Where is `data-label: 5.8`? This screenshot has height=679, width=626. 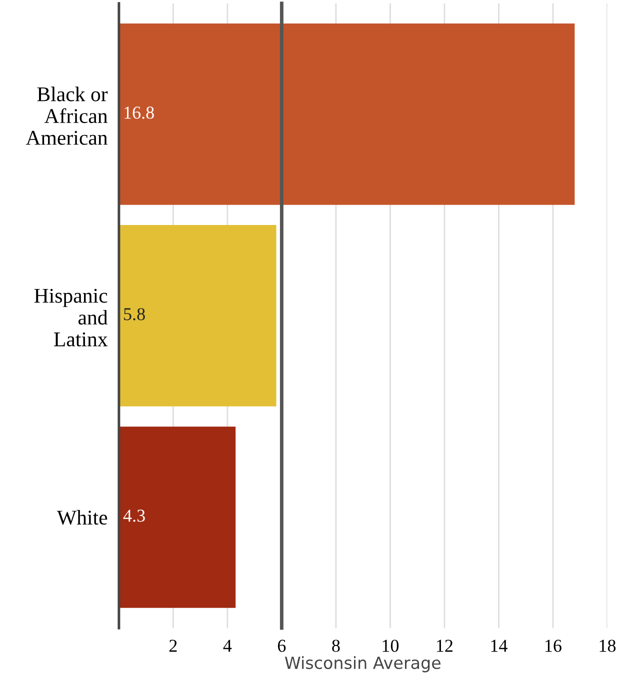 data-label: 5.8 is located at coordinates (134, 314).